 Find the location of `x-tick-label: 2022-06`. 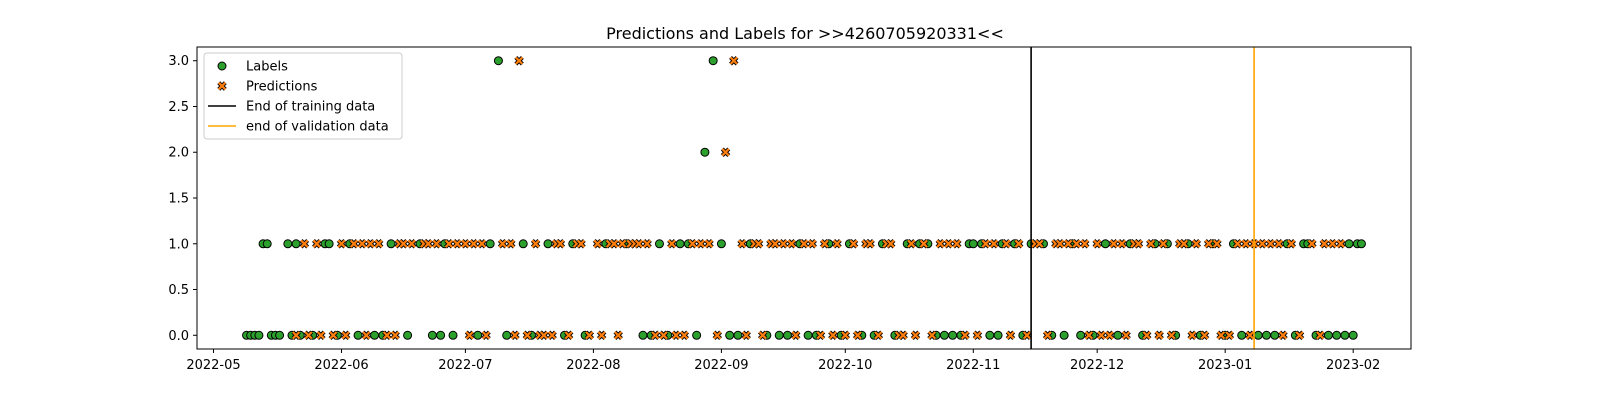

x-tick-label: 2022-06 is located at coordinates (341, 365).